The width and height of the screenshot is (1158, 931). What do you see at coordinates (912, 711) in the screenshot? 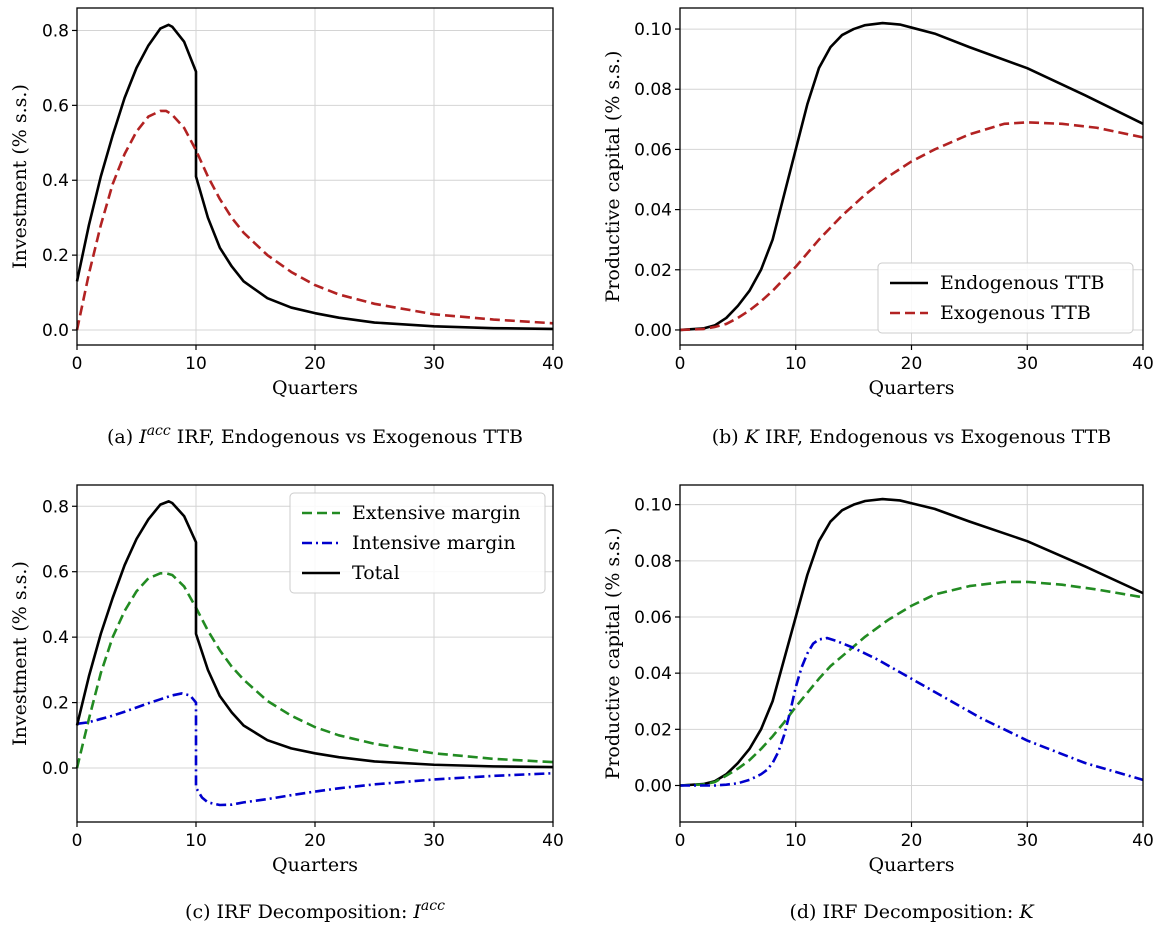
I see `series-line-intensive` at bounding box center [912, 711].